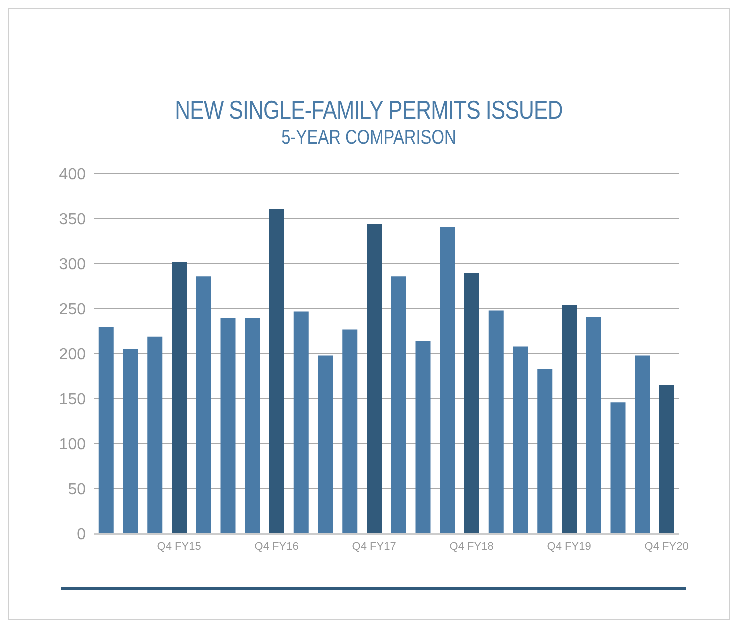 This screenshot has height=630, width=737. I want to click on y-tick-label: 100, so click(72, 445).